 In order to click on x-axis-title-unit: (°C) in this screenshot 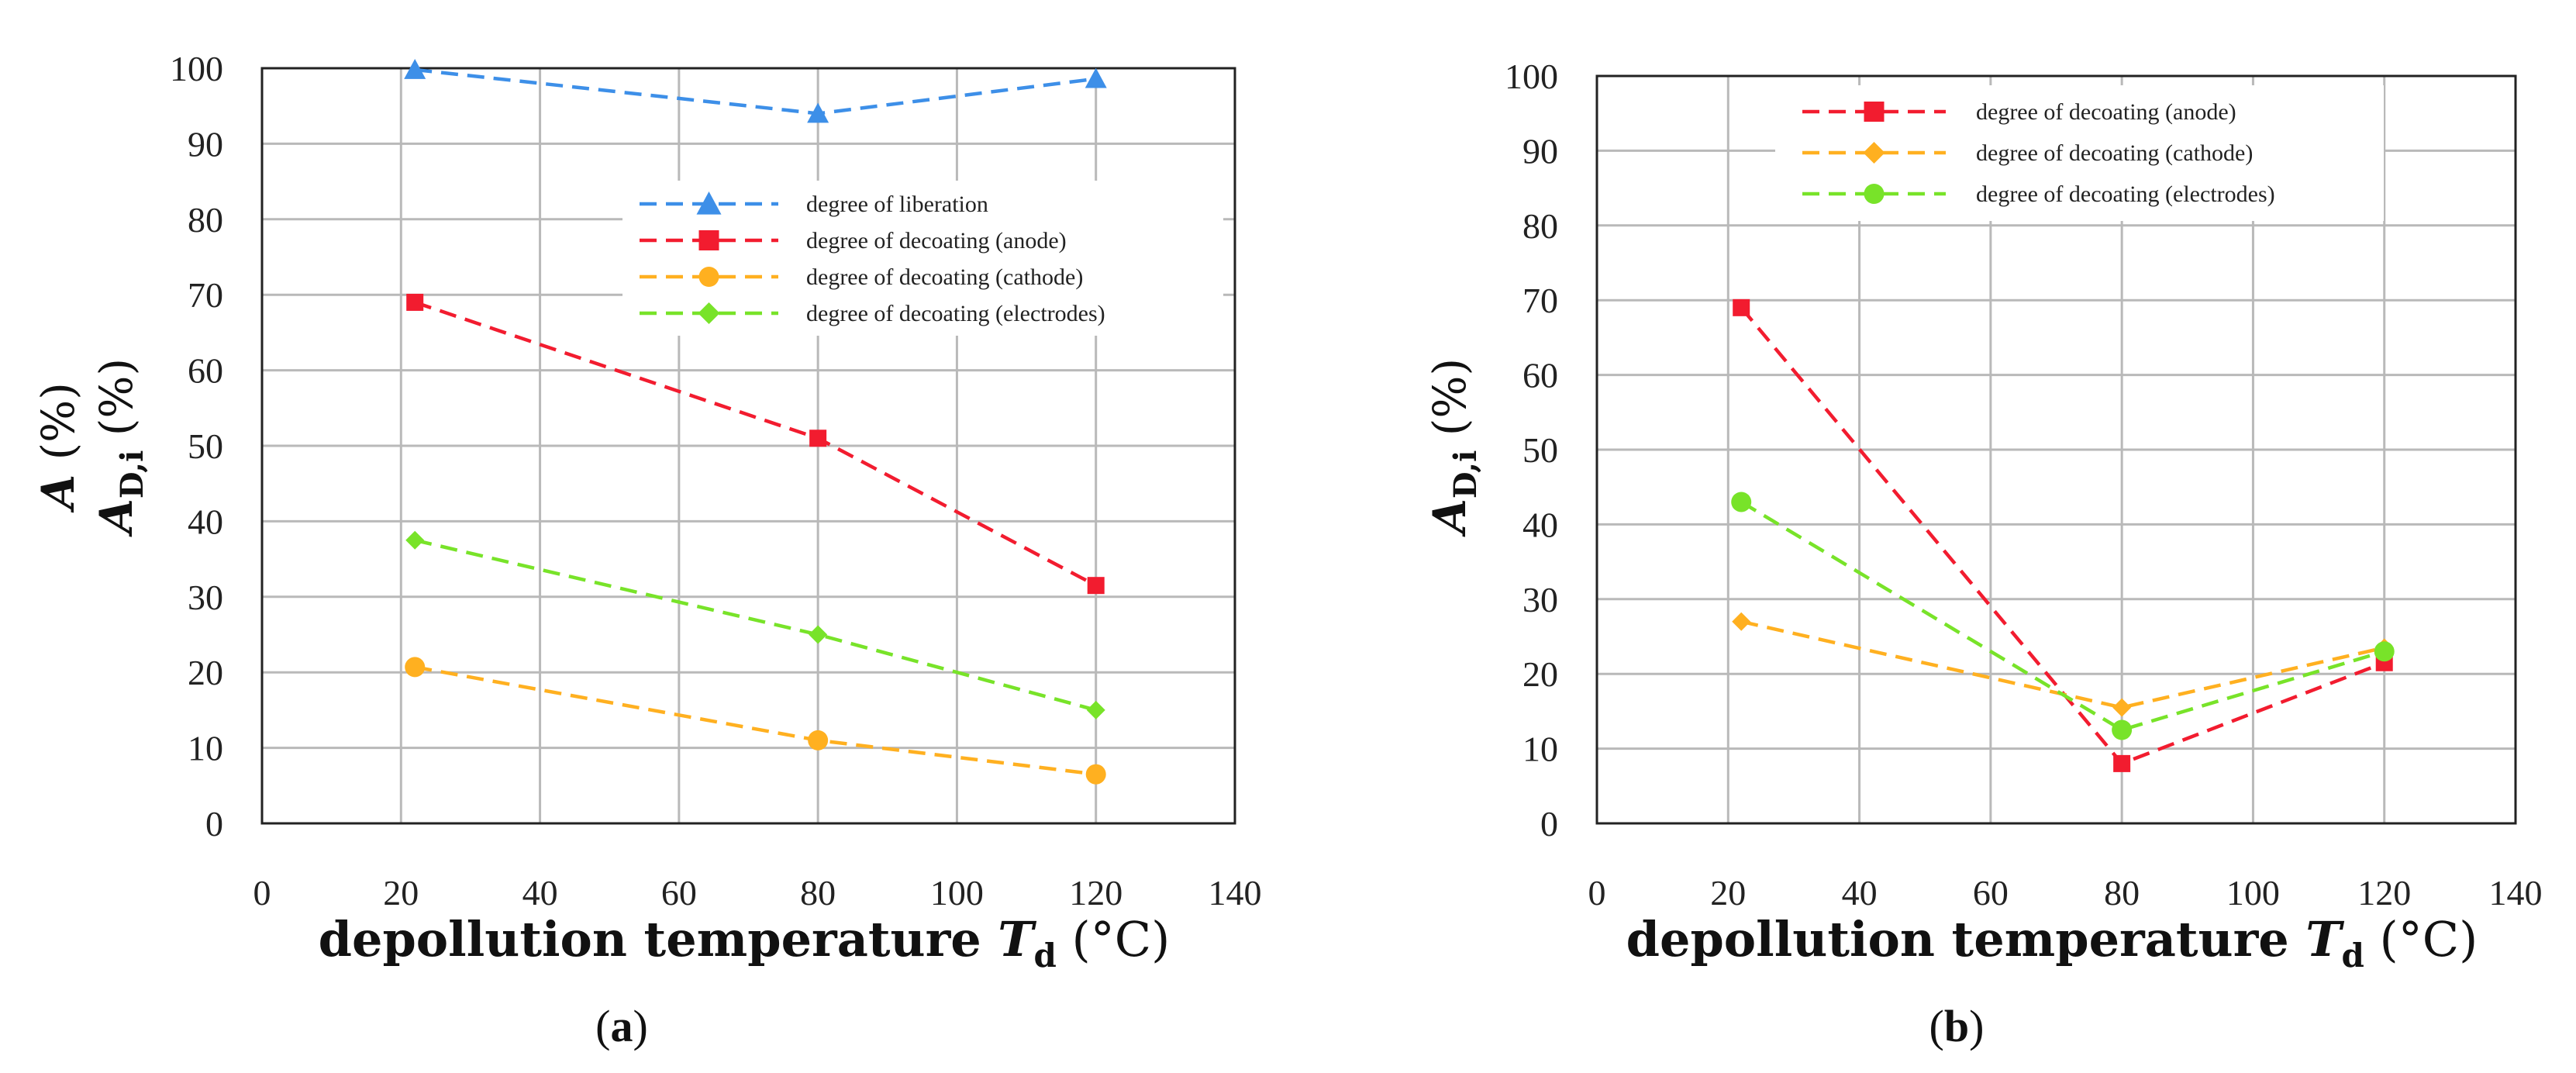, I will do `click(2421, 940)`.